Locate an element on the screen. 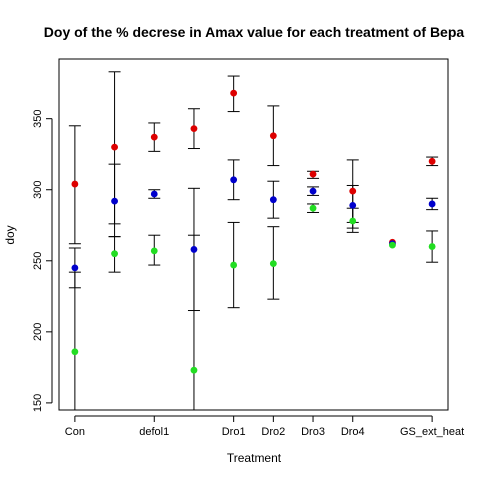 This screenshot has width=480, height=480. x-tick-label: Dro4 is located at coordinates (353, 432).